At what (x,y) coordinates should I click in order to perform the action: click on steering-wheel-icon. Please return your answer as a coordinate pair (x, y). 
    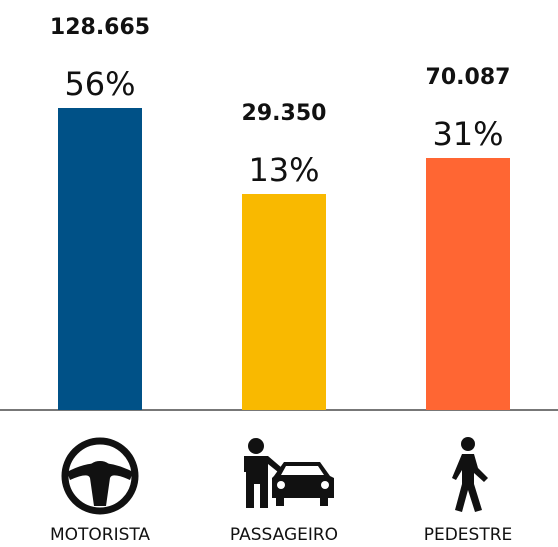
    Looking at the image, I should click on (100, 476).